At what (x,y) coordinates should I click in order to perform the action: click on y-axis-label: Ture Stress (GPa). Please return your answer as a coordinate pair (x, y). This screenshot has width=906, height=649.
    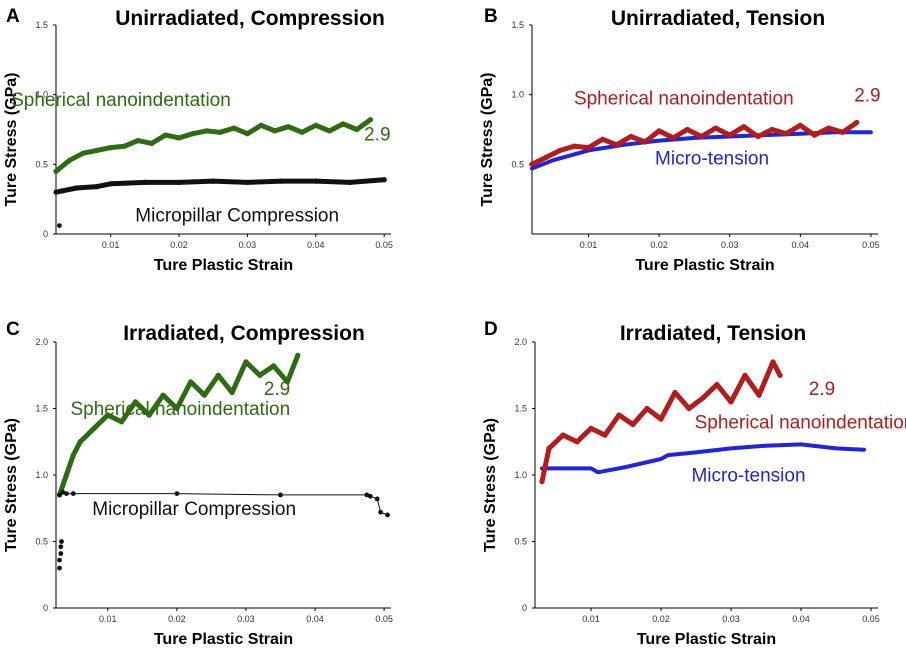
    Looking at the image, I should click on (11, 140).